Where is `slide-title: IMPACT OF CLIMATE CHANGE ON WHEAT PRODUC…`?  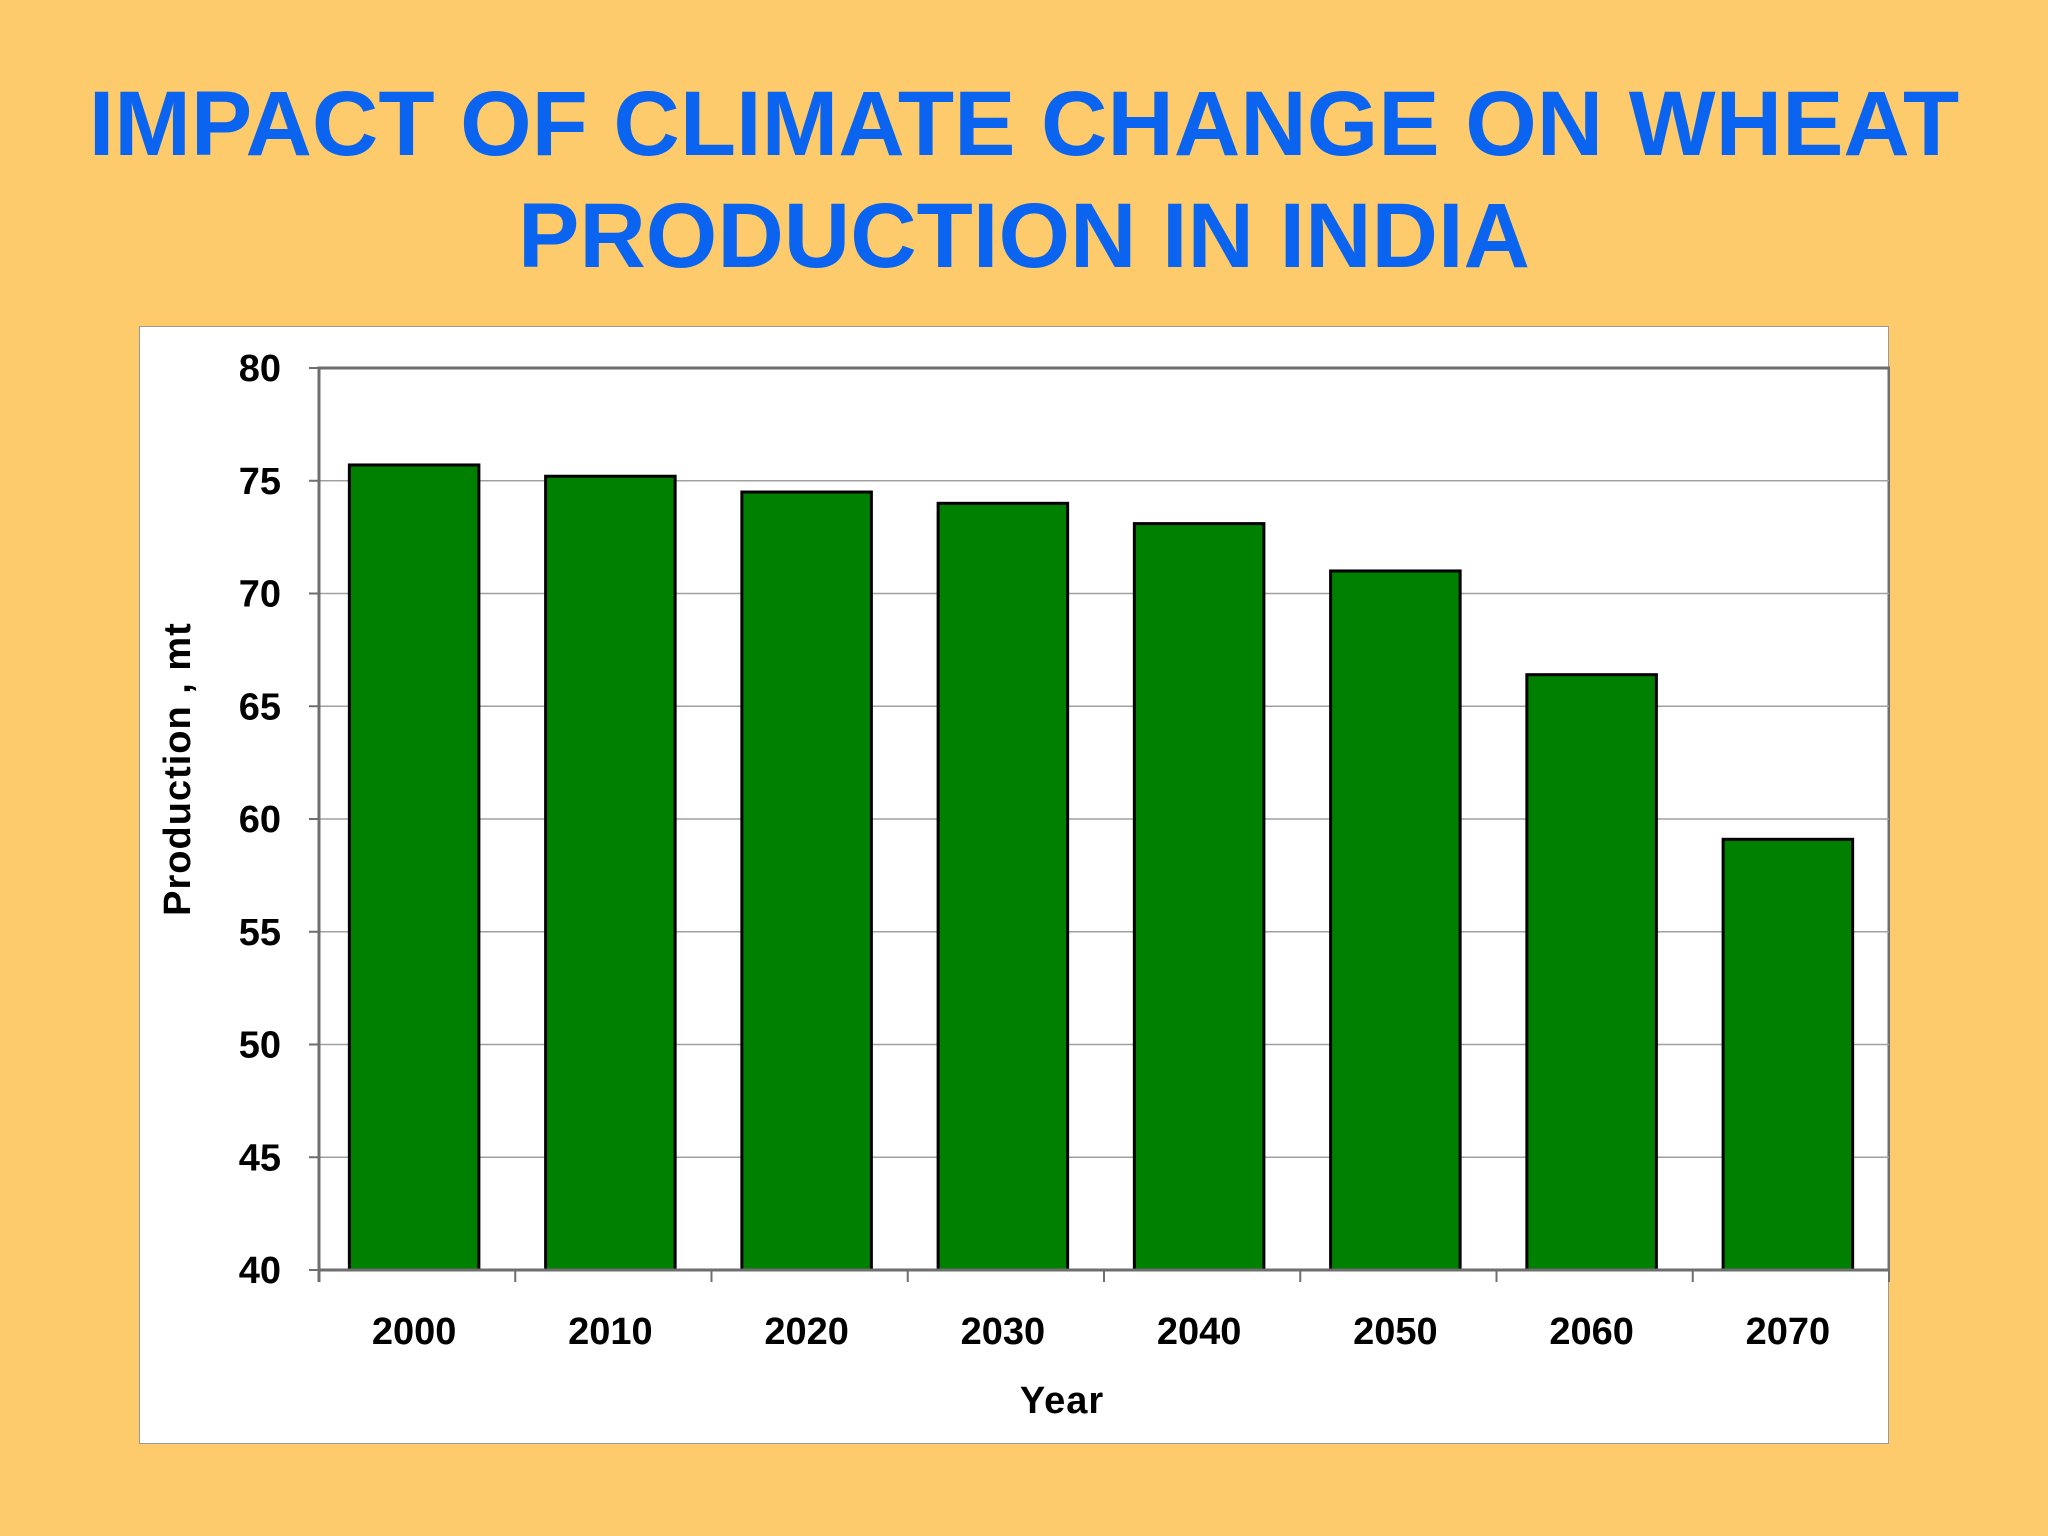
slide-title: IMPACT OF CLIMATE CHANGE ON WHEAT PRODUC… is located at coordinates (1024, 180).